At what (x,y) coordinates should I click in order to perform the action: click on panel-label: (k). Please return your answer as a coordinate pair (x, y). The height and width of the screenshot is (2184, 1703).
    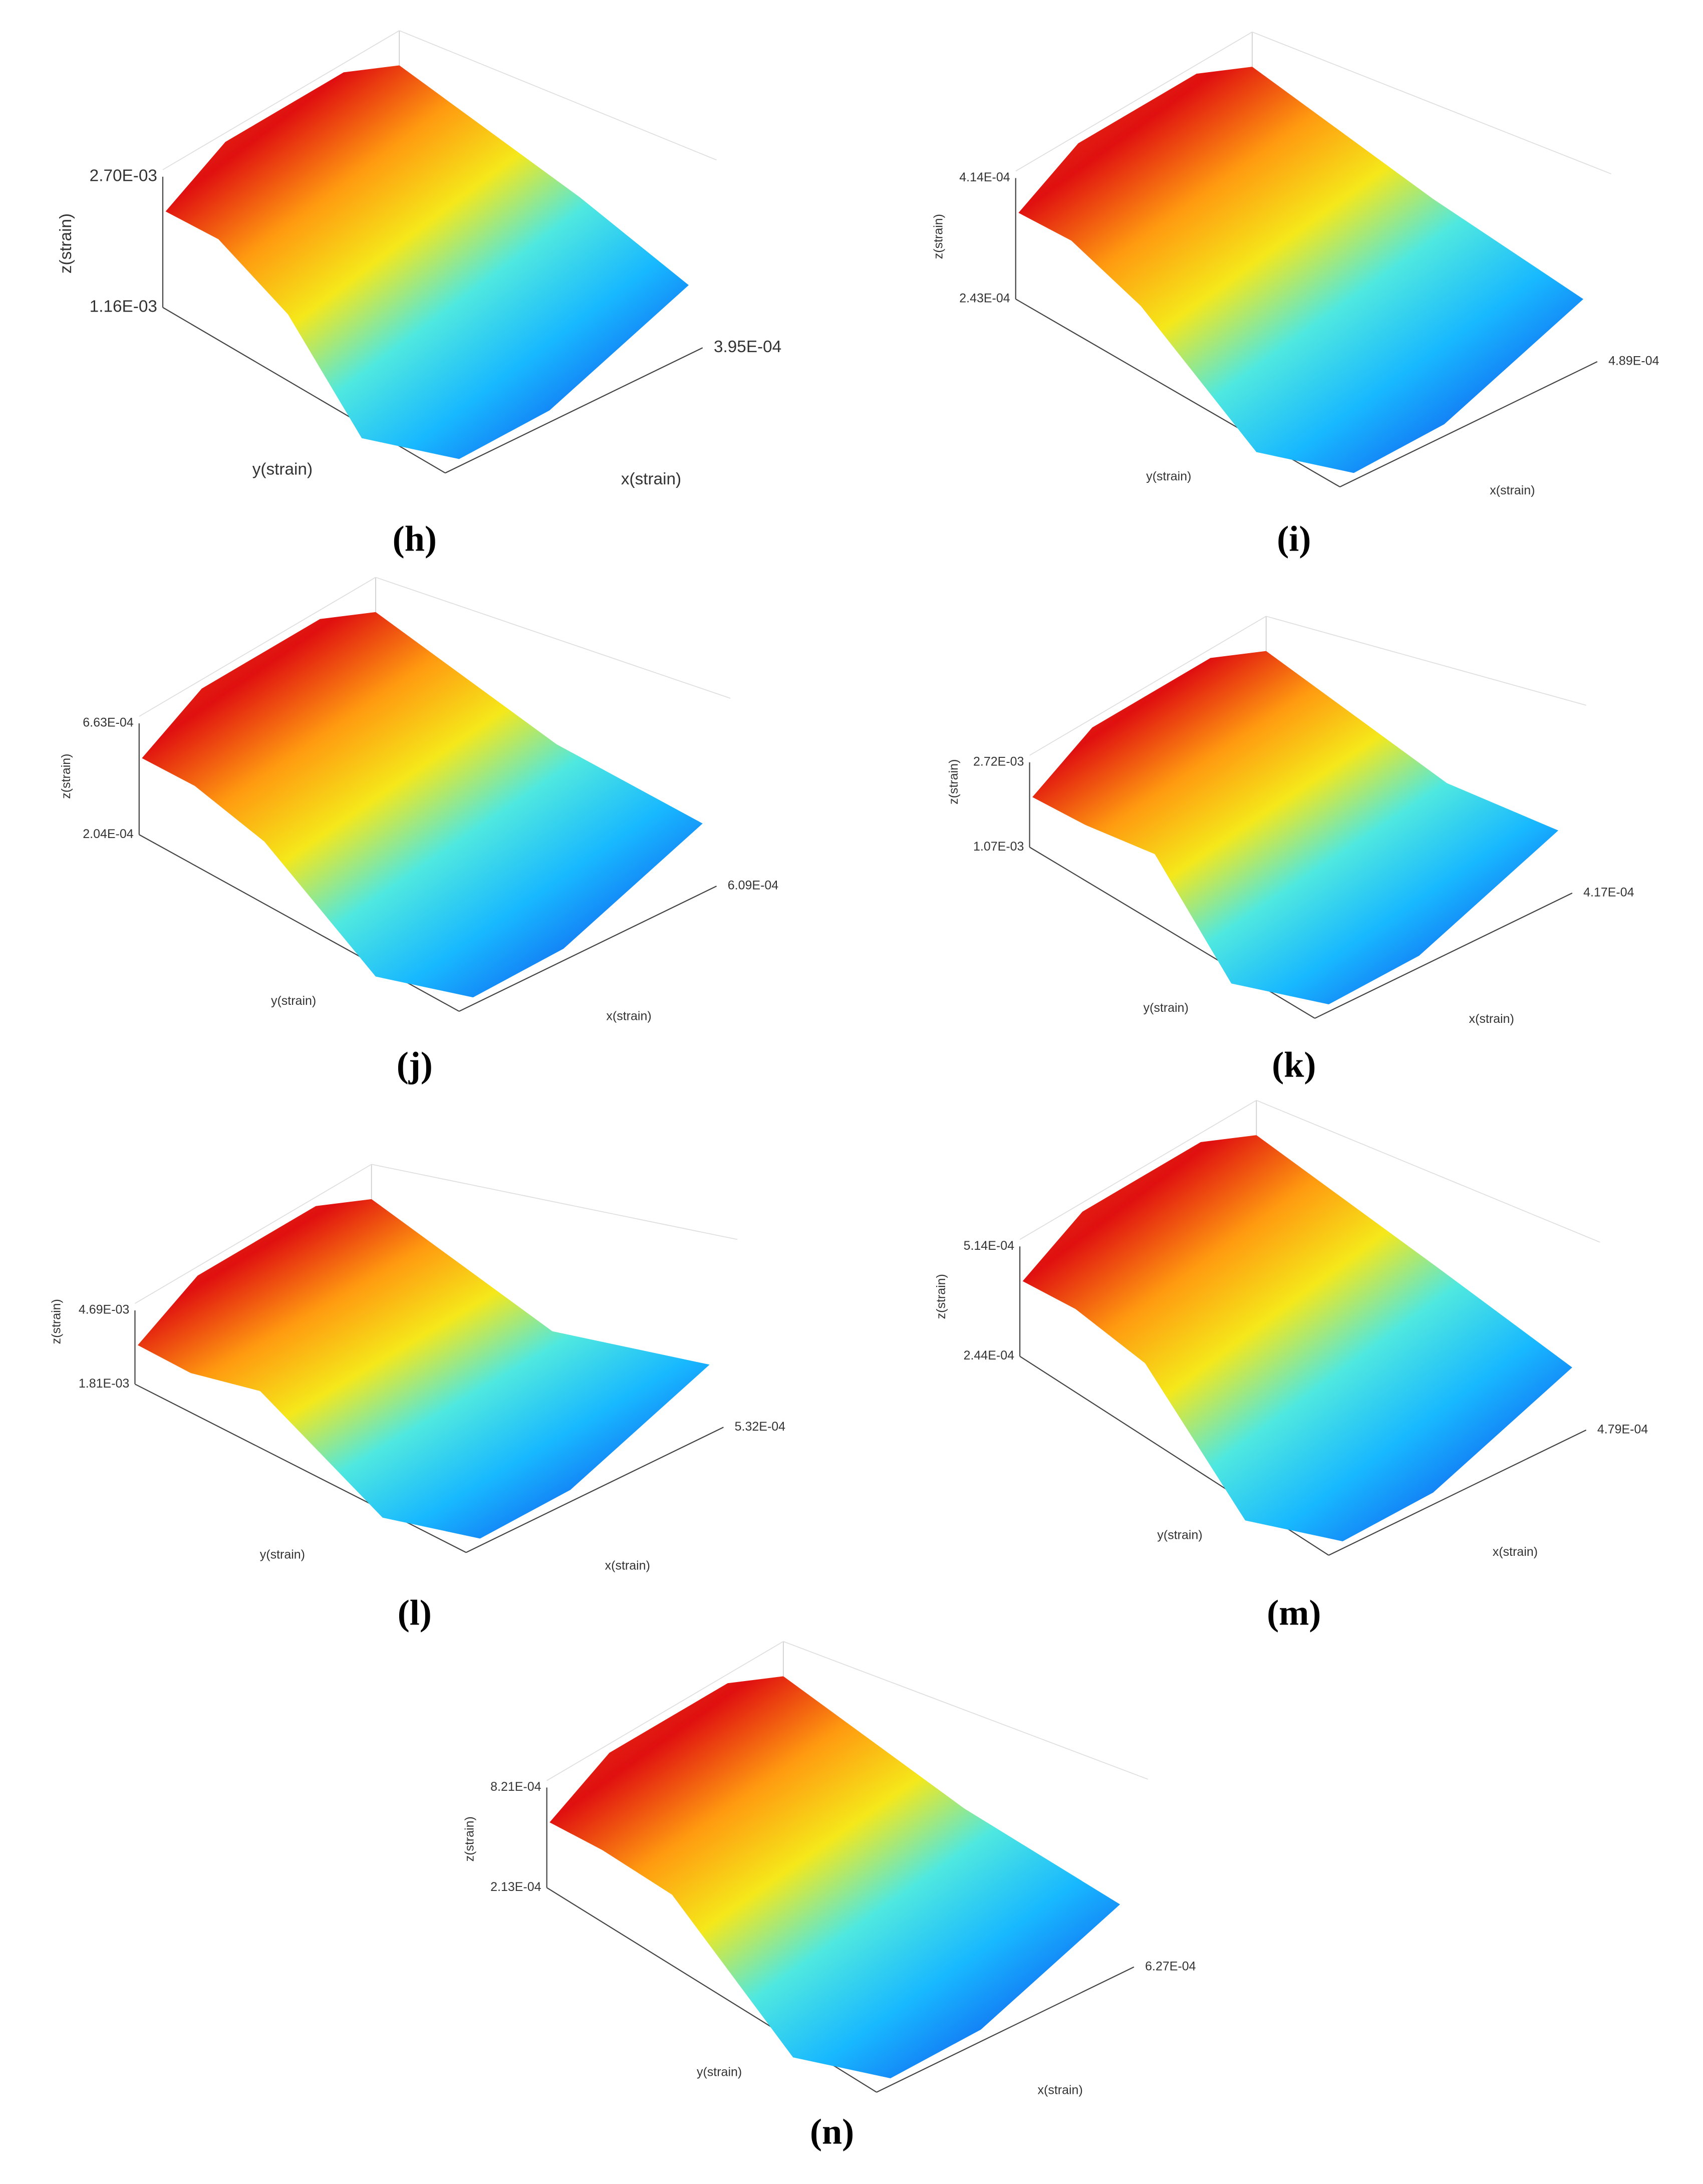
    Looking at the image, I should click on (1294, 1064).